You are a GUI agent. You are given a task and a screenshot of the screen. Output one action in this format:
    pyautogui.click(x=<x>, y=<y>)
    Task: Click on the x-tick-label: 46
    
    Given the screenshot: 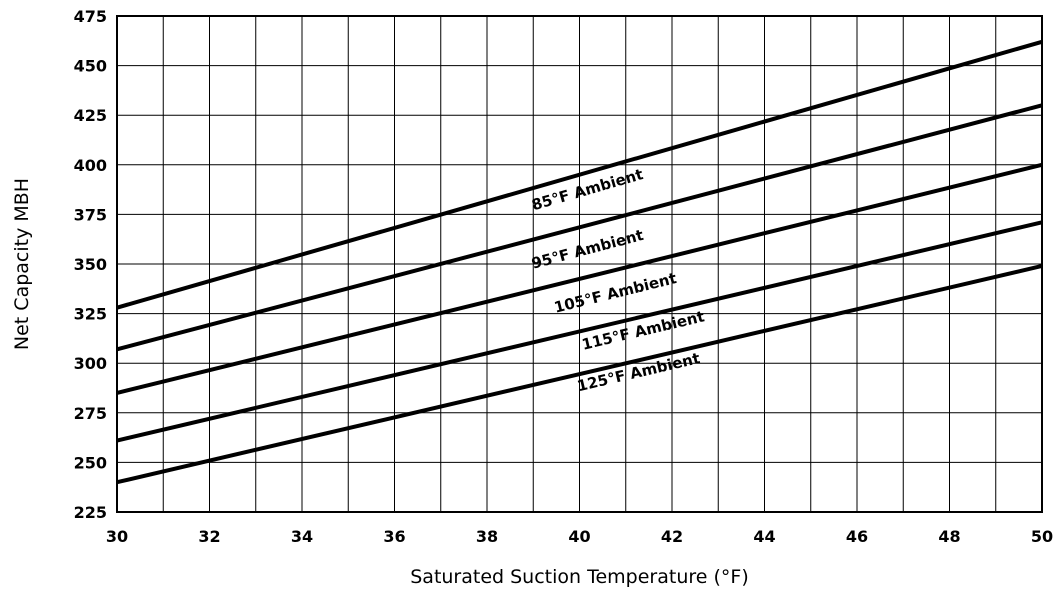 What is the action you would take?
    pyautogui.click(x=857, y=536)
    